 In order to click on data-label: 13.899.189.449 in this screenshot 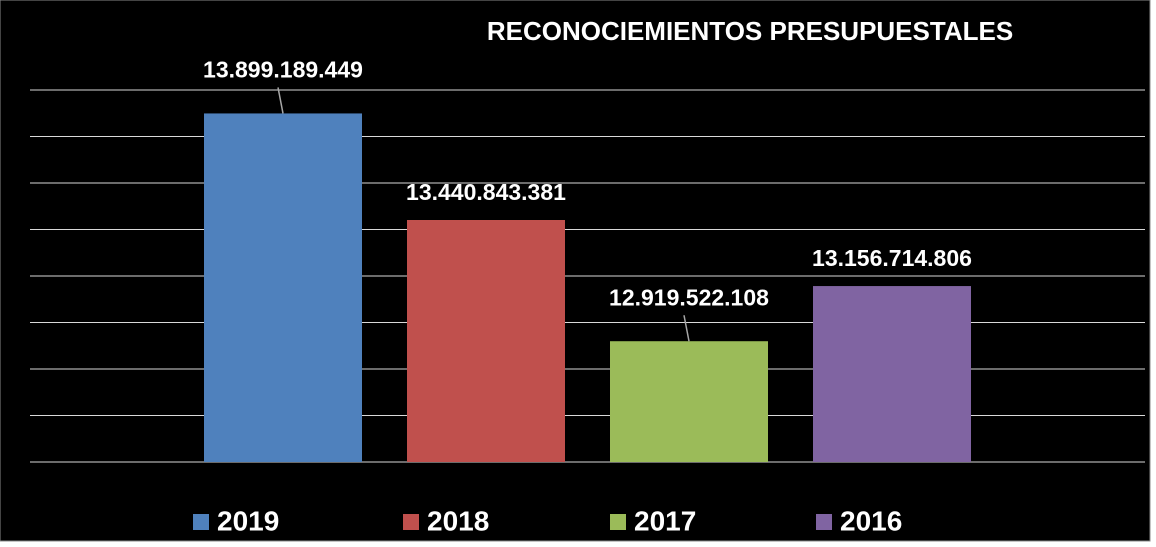, I will do `click(283, 70)`.